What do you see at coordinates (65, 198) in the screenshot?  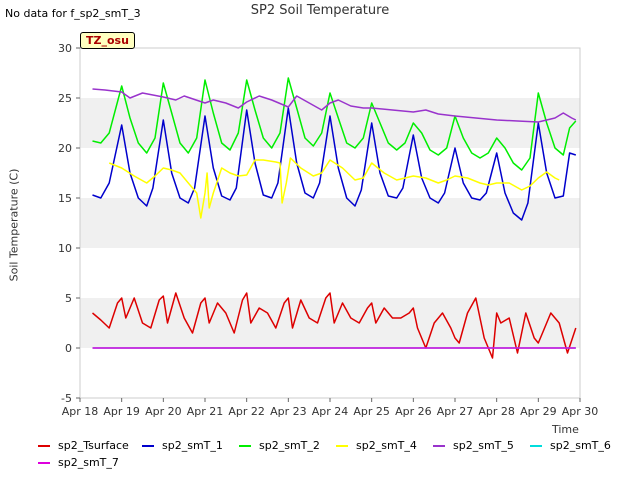 I see `y-tick-label: 15` at bounding box center [65, 198].